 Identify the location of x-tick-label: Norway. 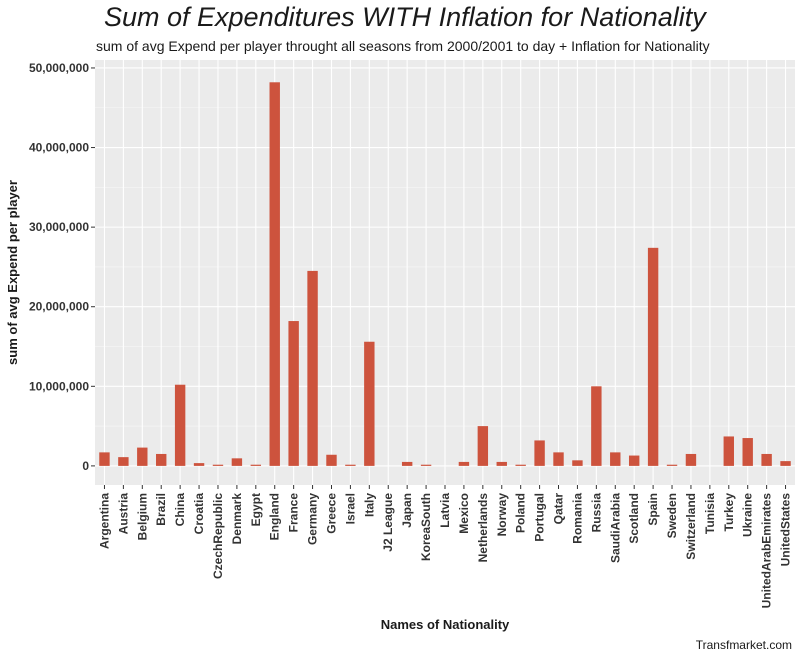
(502, 515).